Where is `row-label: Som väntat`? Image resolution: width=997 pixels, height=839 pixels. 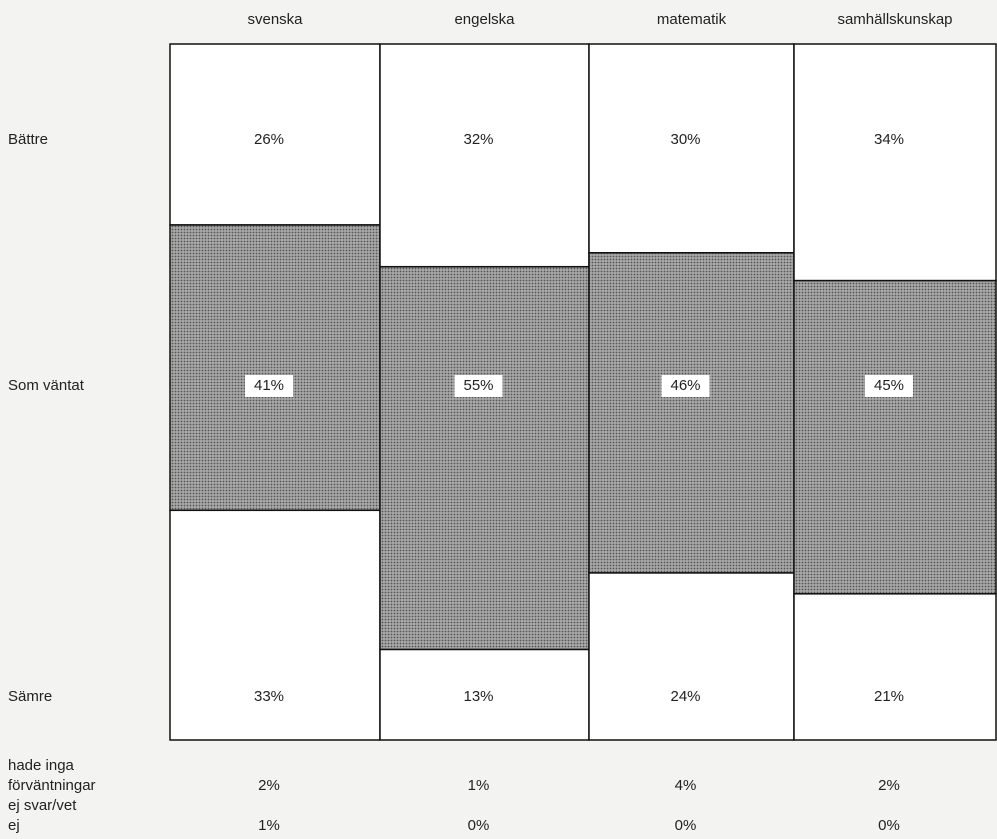
row-label: Som väntat is located at coordinates (46, 385).